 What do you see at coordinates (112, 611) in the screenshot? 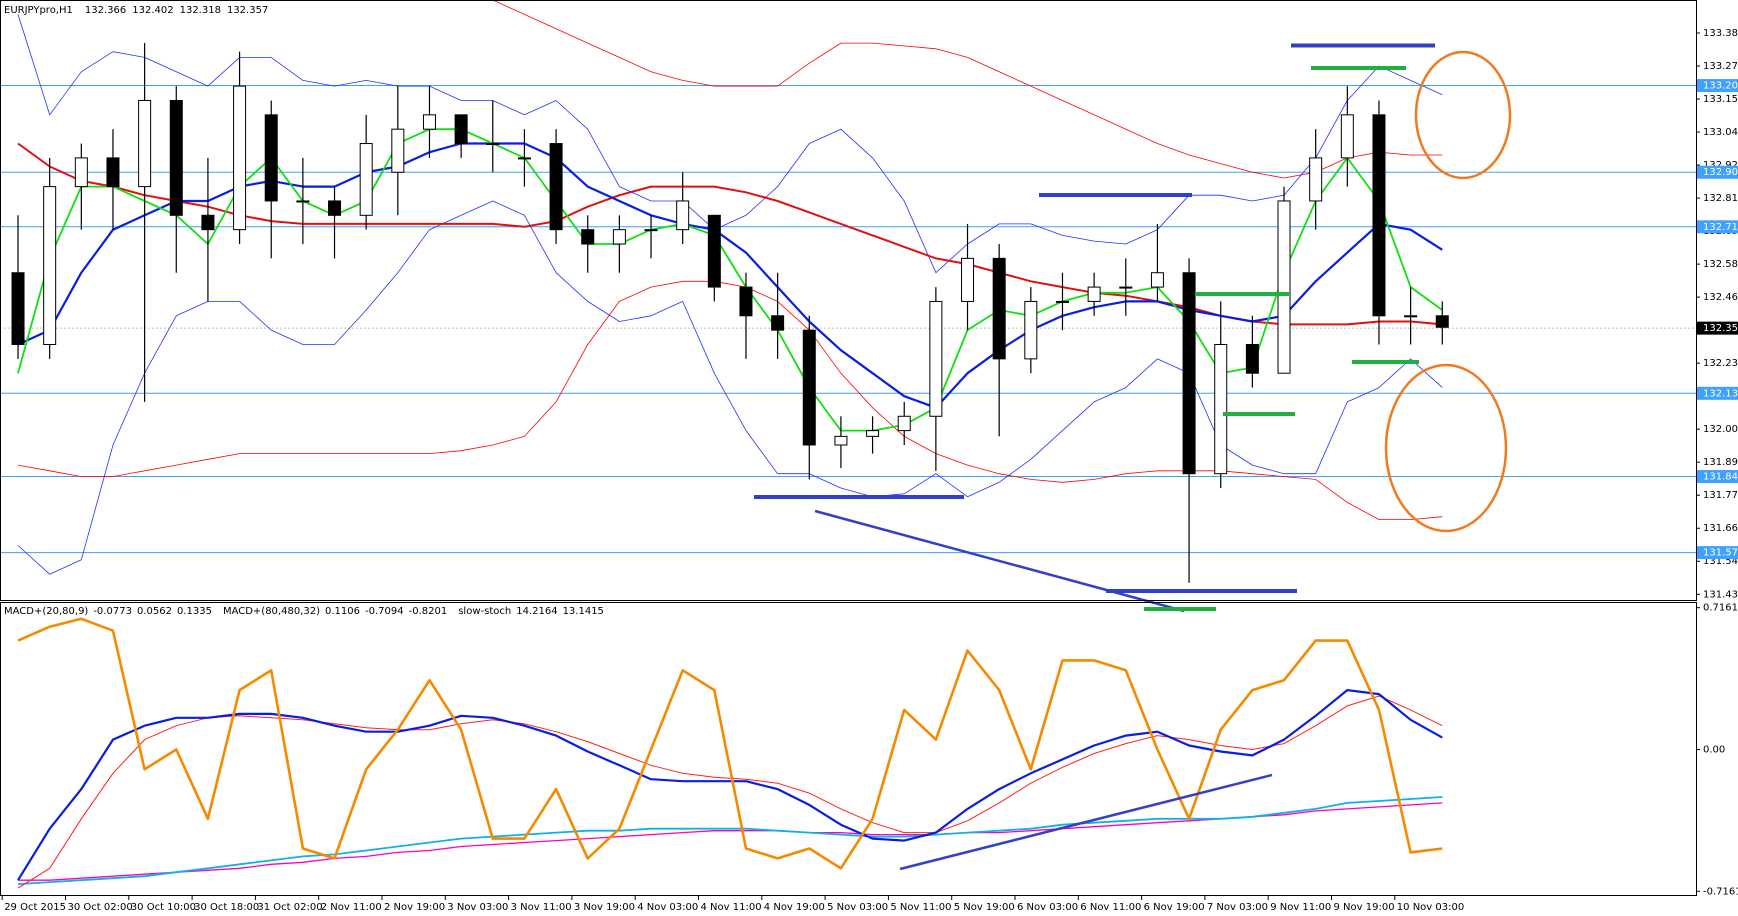
I see `indicator-value: -0.0773` at bounding box center [112, 611].